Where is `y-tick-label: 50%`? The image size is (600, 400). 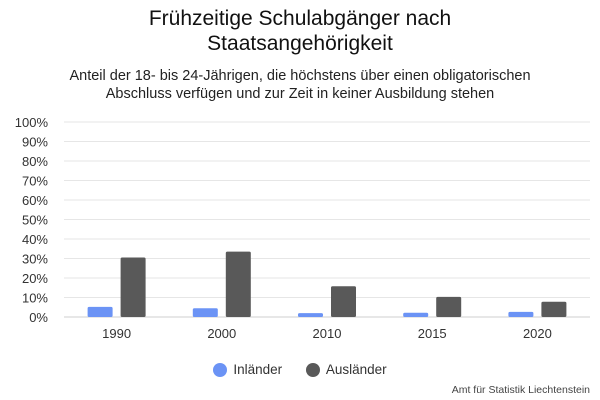
y-tick-label: 50% is located at coordinates (35, 220).